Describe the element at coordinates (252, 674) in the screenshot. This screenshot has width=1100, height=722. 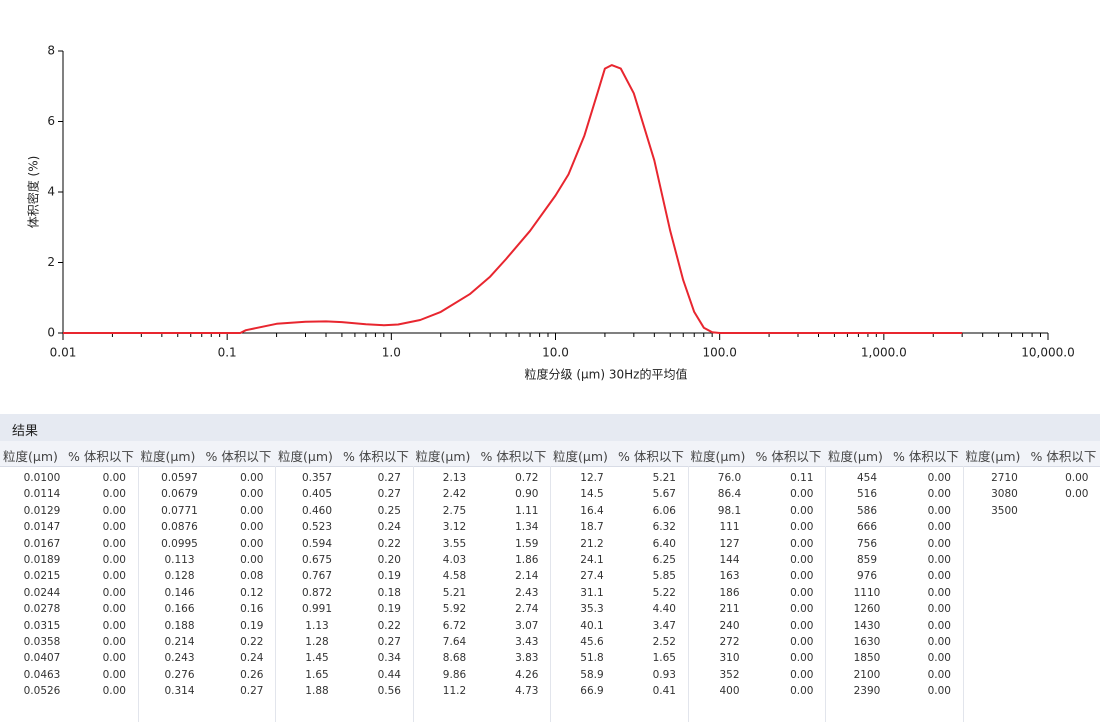
I see `value-cell: 0.26` at that location.